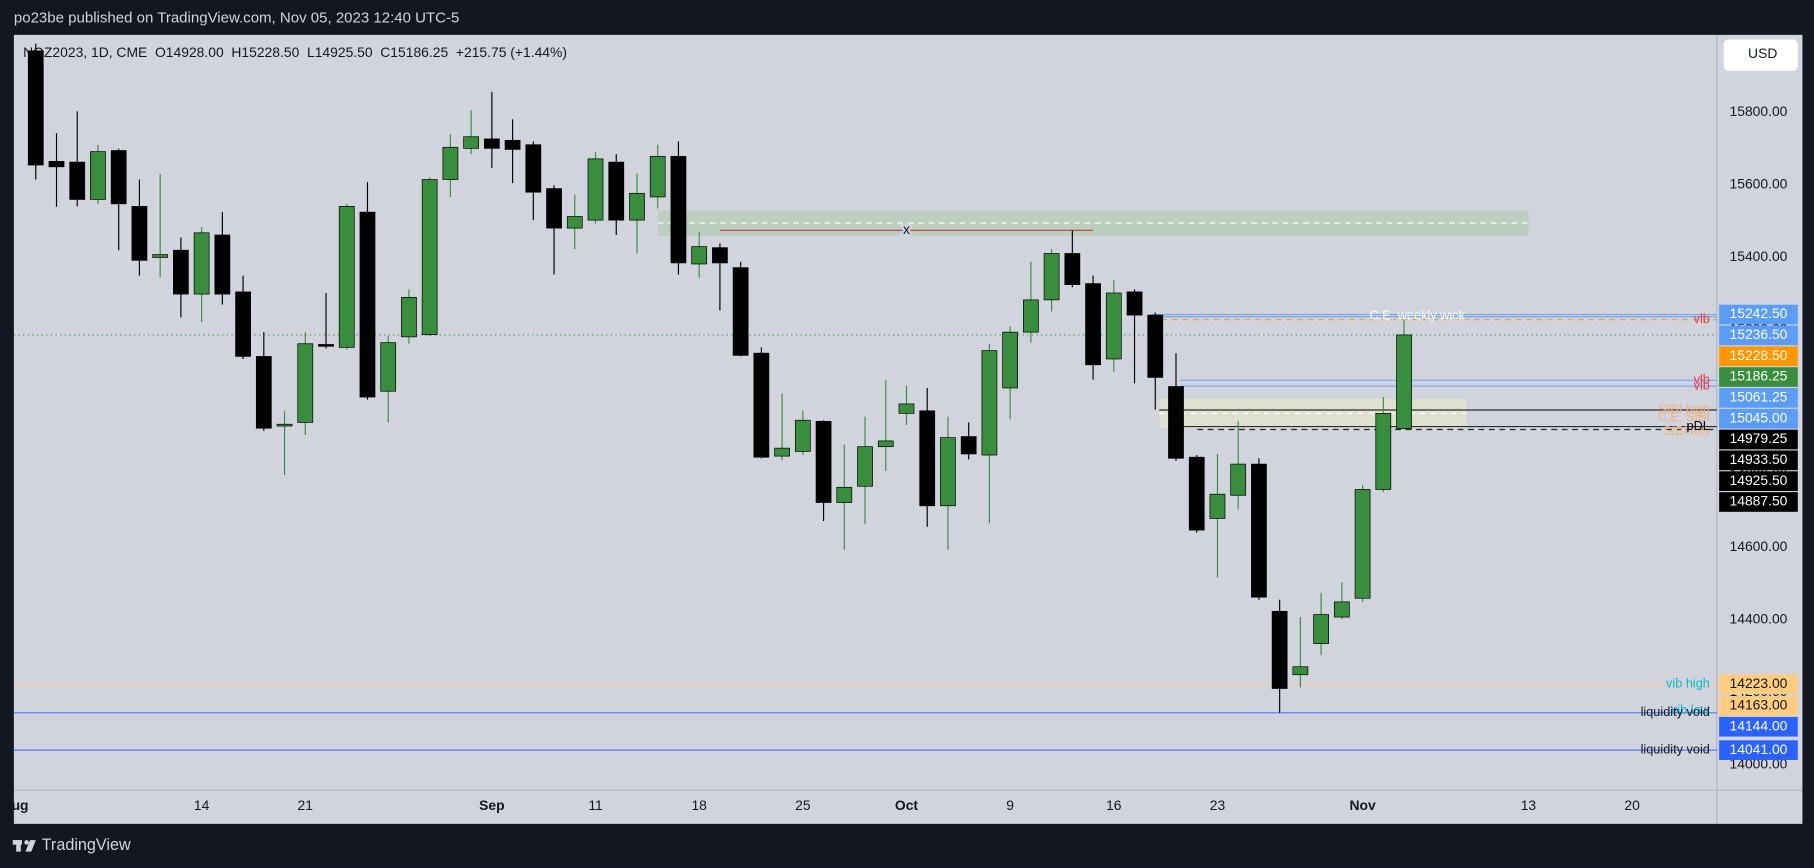  What do you see at coordinates (699, 805) in the screenshot?
I see `x-tick-label: 18` at bounding box center [699, 805].